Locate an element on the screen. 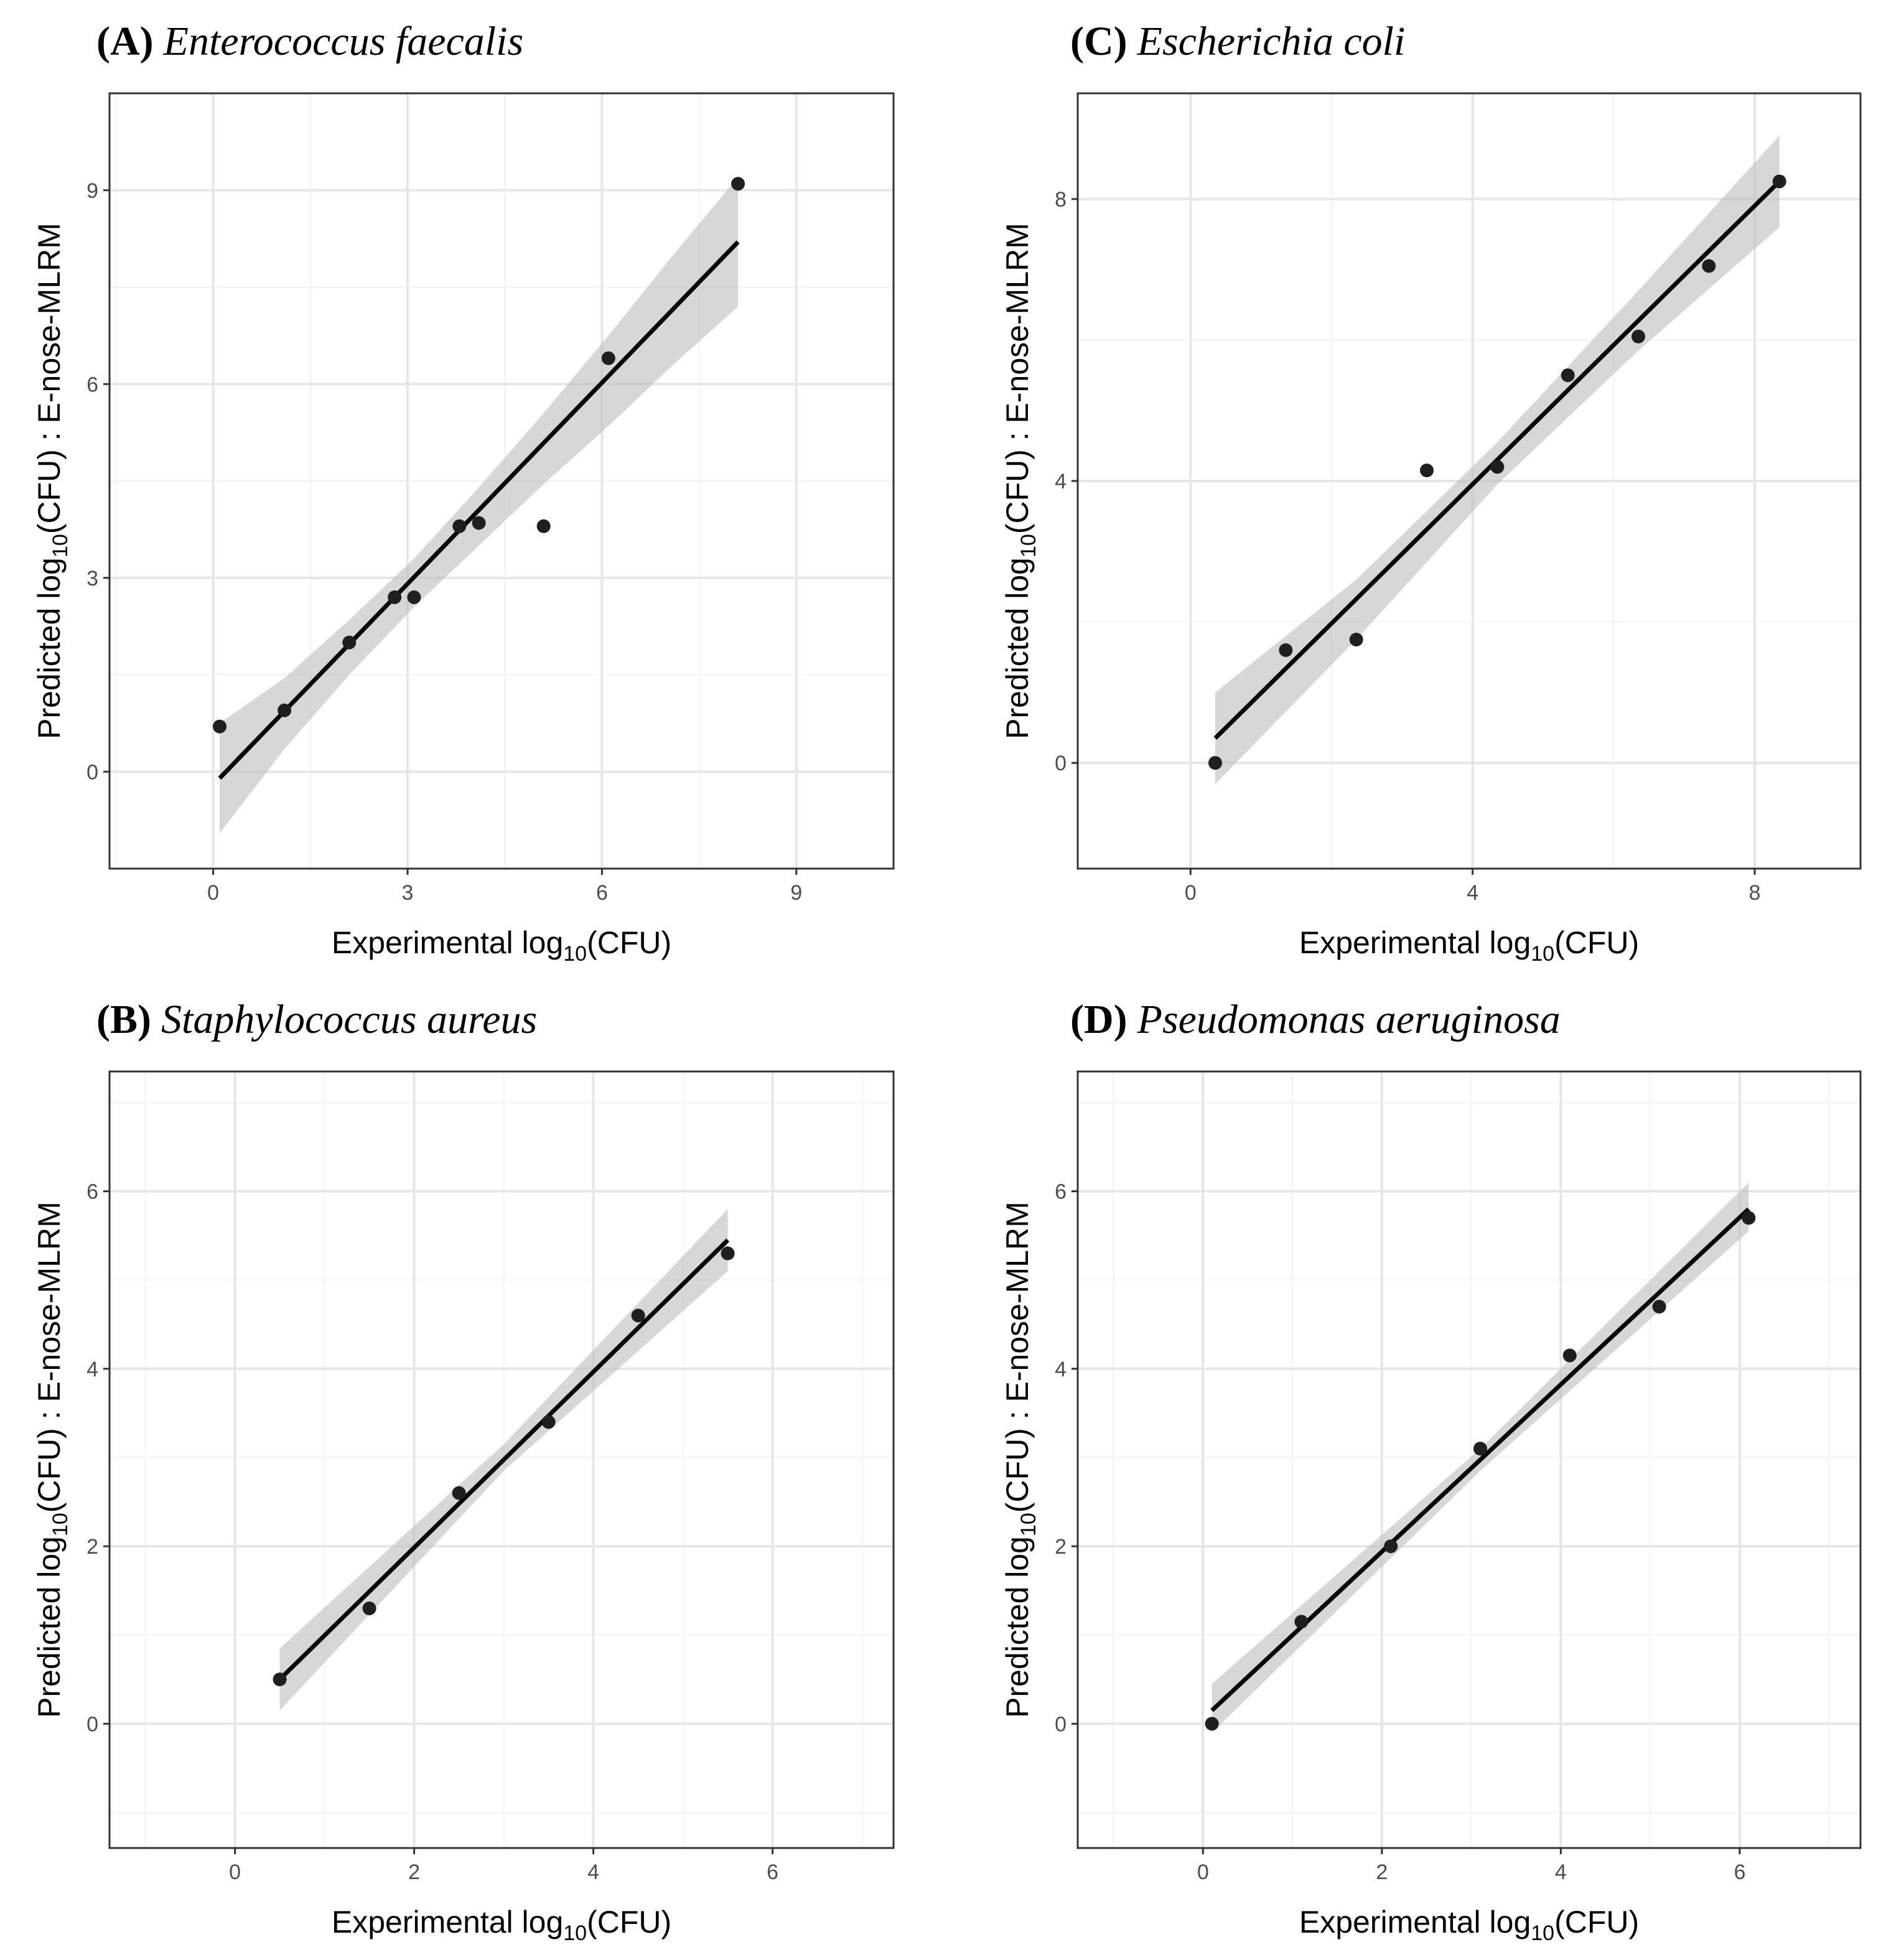 This screenshot has width=1886, height=1960. panel-a-y-tick-label-1: 3 is located at coordinates (92, 578).